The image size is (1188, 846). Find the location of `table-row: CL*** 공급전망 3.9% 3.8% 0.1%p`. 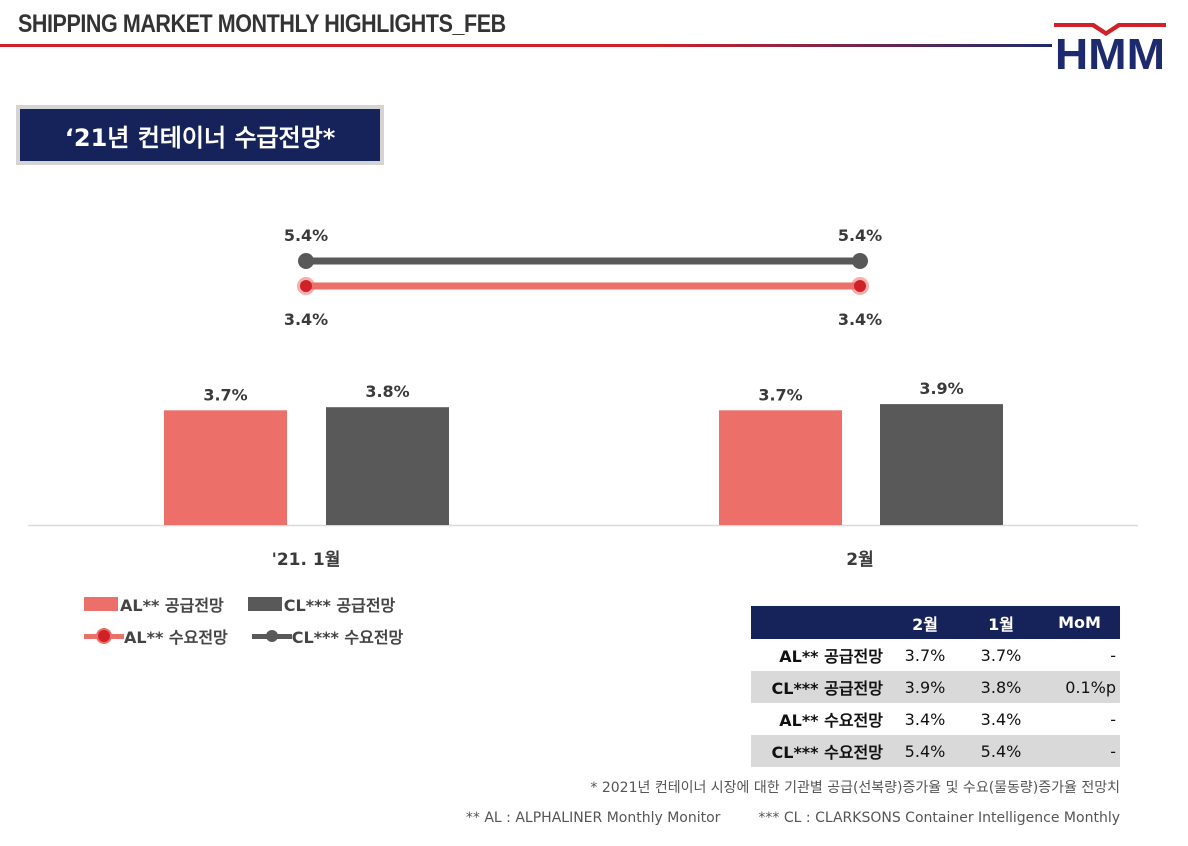

table-row: CL*** 공급전망 3.9% 3.8% 0.1%p is located at coordinates (935, 687).